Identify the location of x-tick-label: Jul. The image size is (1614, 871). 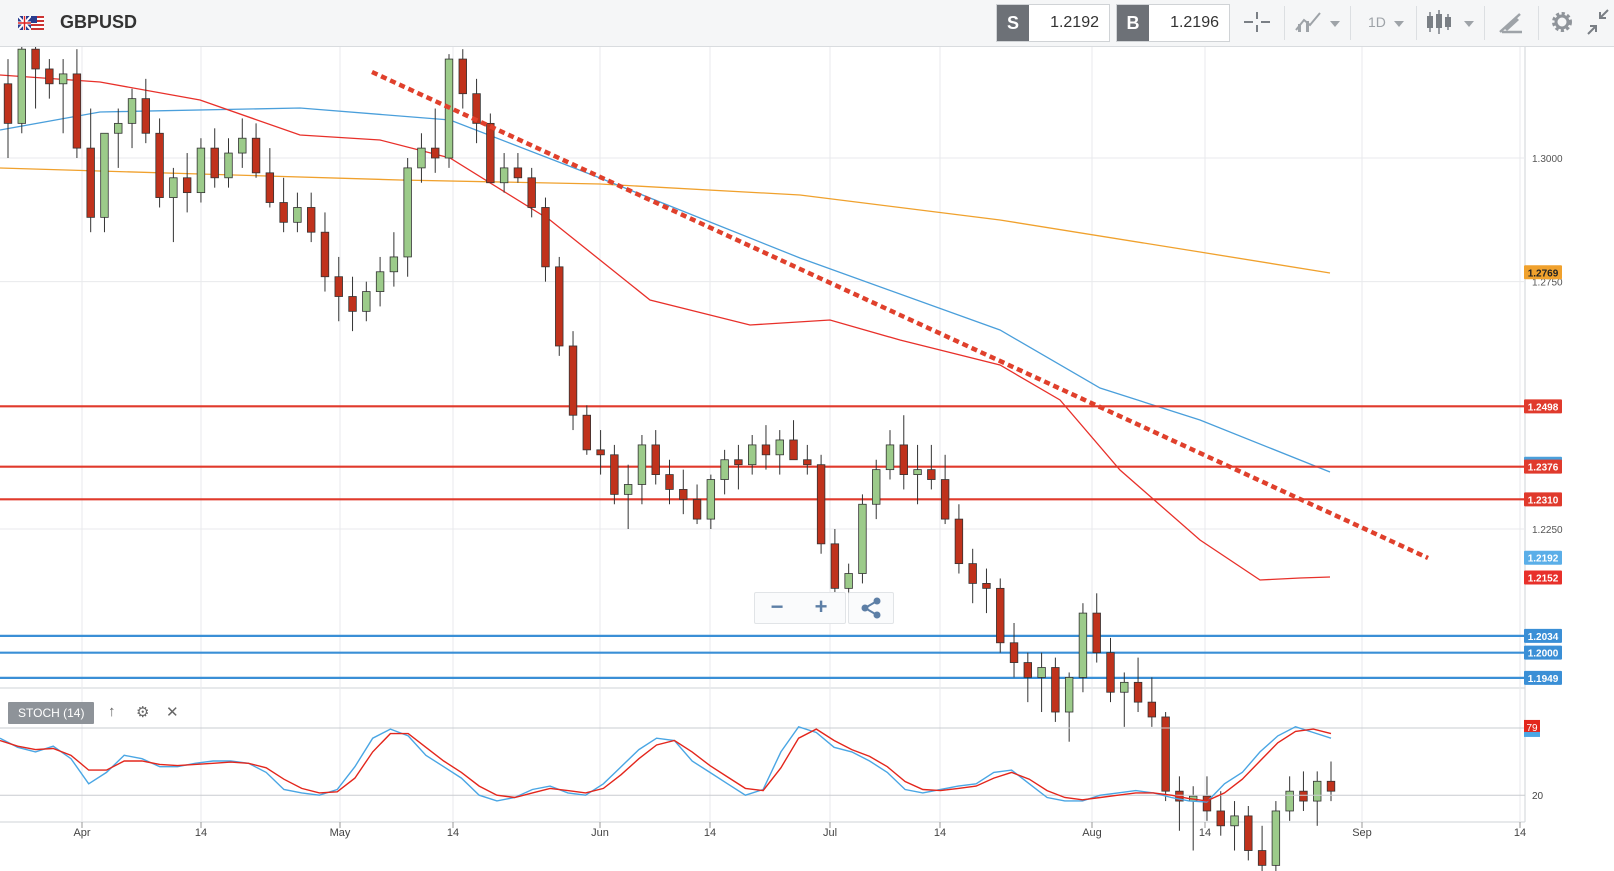
(830, 833).